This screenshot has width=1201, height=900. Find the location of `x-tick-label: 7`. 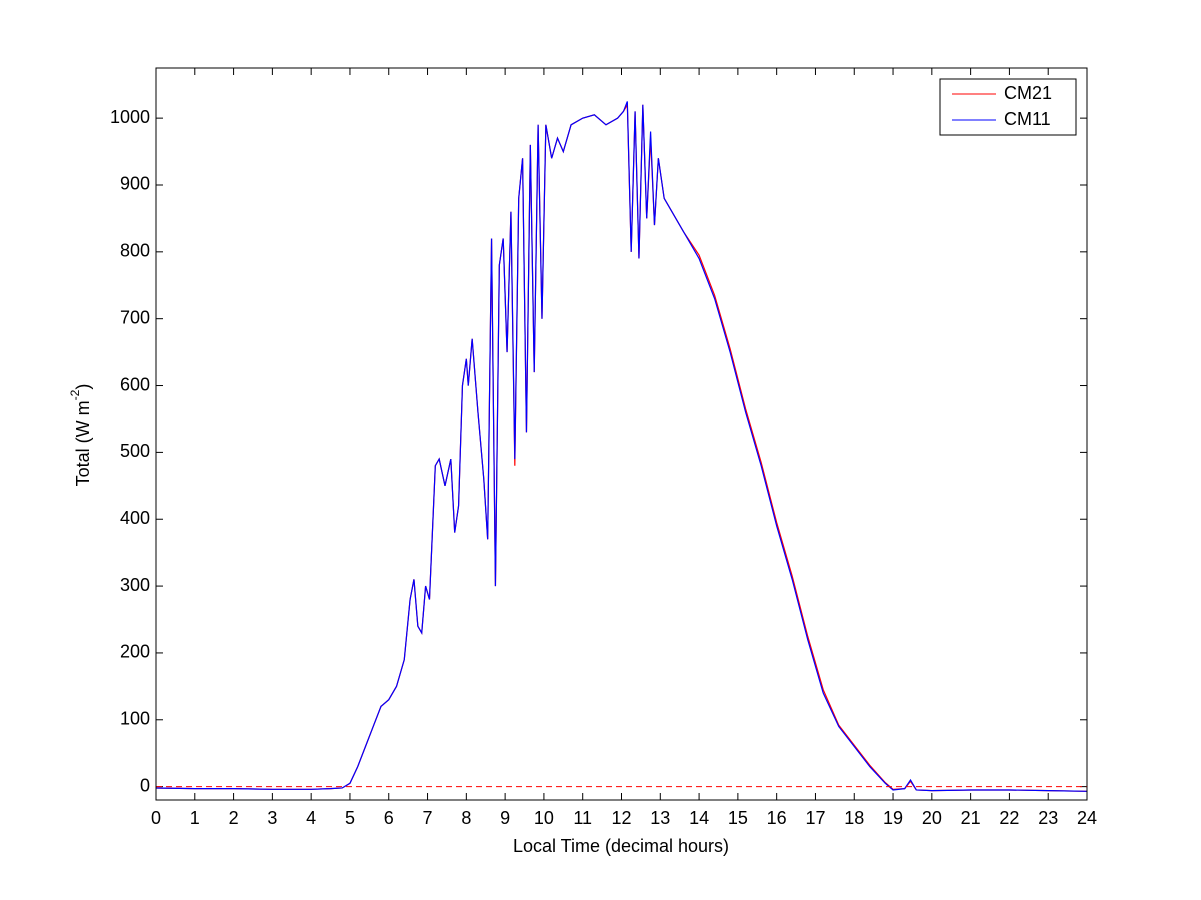

x-tick-label: 7 is located at coordinates (428, 818).